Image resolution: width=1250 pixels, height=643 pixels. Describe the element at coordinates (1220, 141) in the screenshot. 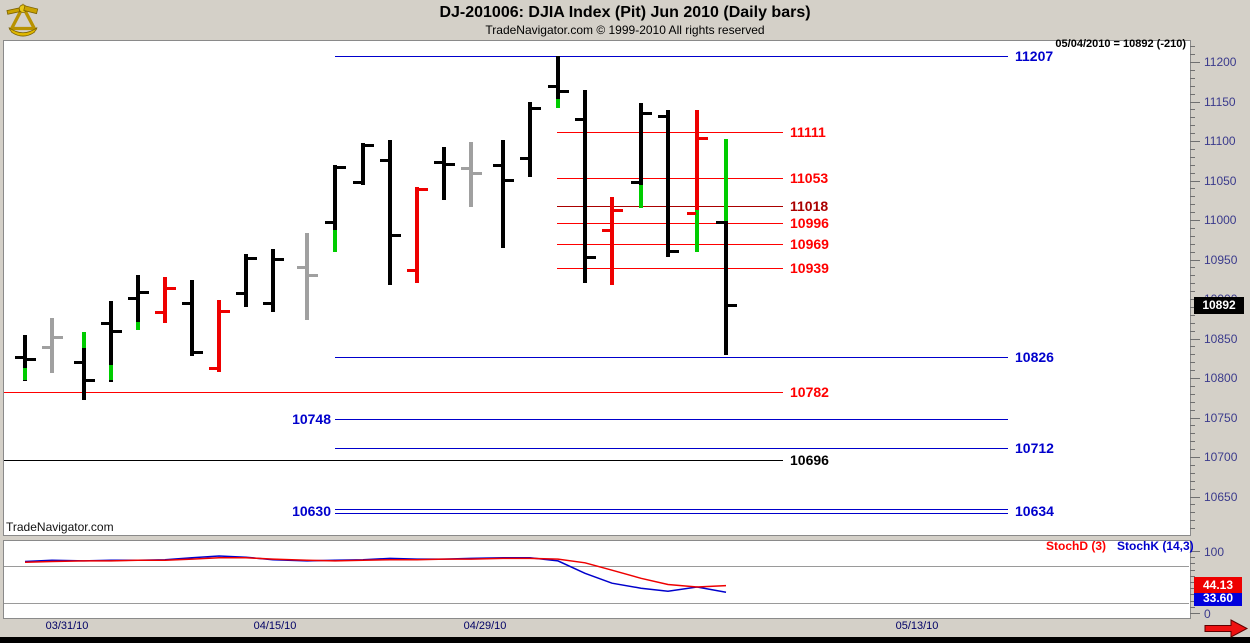

I see `price-axis-label: 11100` at that location.